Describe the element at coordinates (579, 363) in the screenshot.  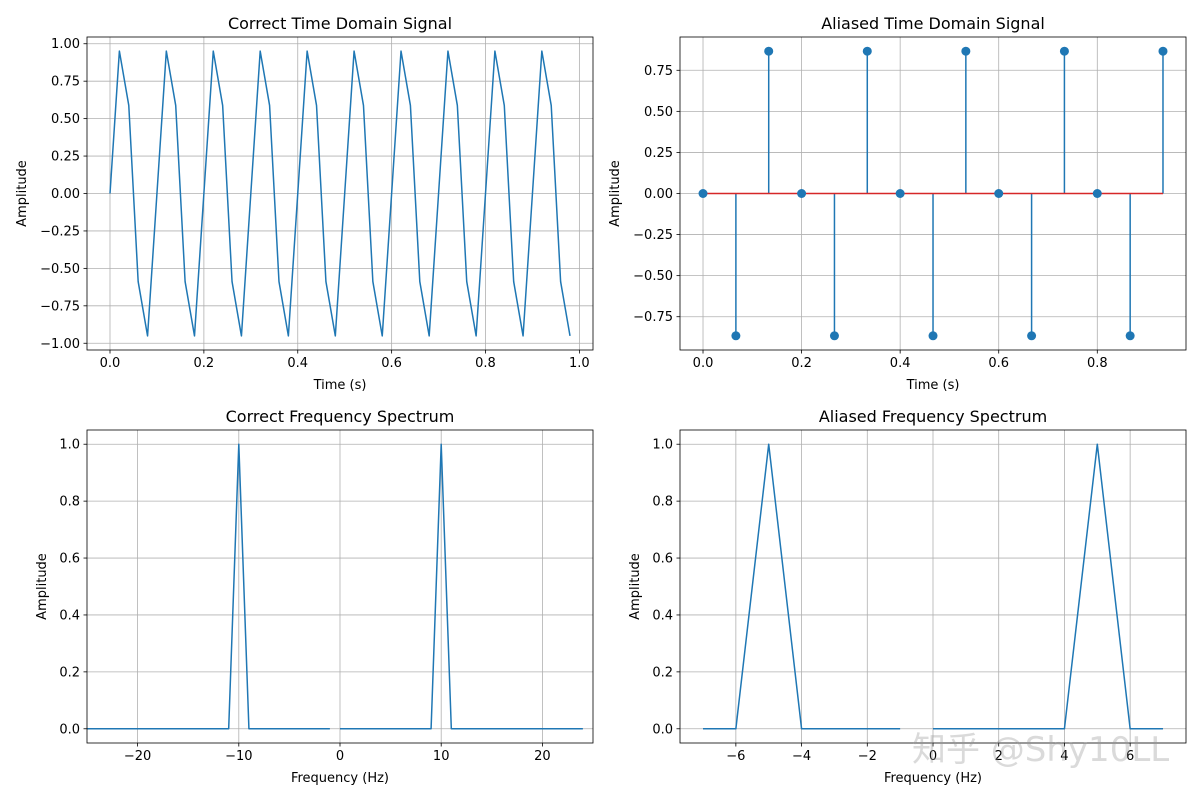
I see `x-tick-label: 1.0` at that location.